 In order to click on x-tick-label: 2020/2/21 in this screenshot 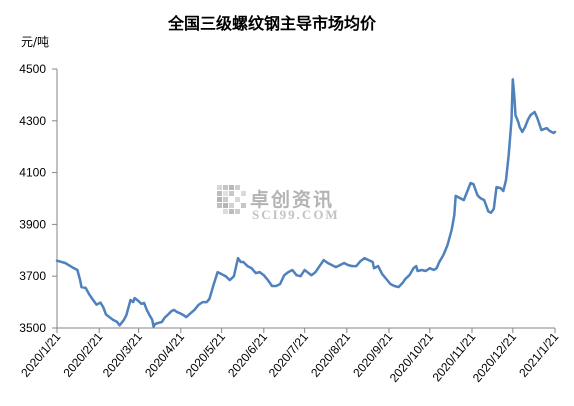, I will do `click(82, 355)`.